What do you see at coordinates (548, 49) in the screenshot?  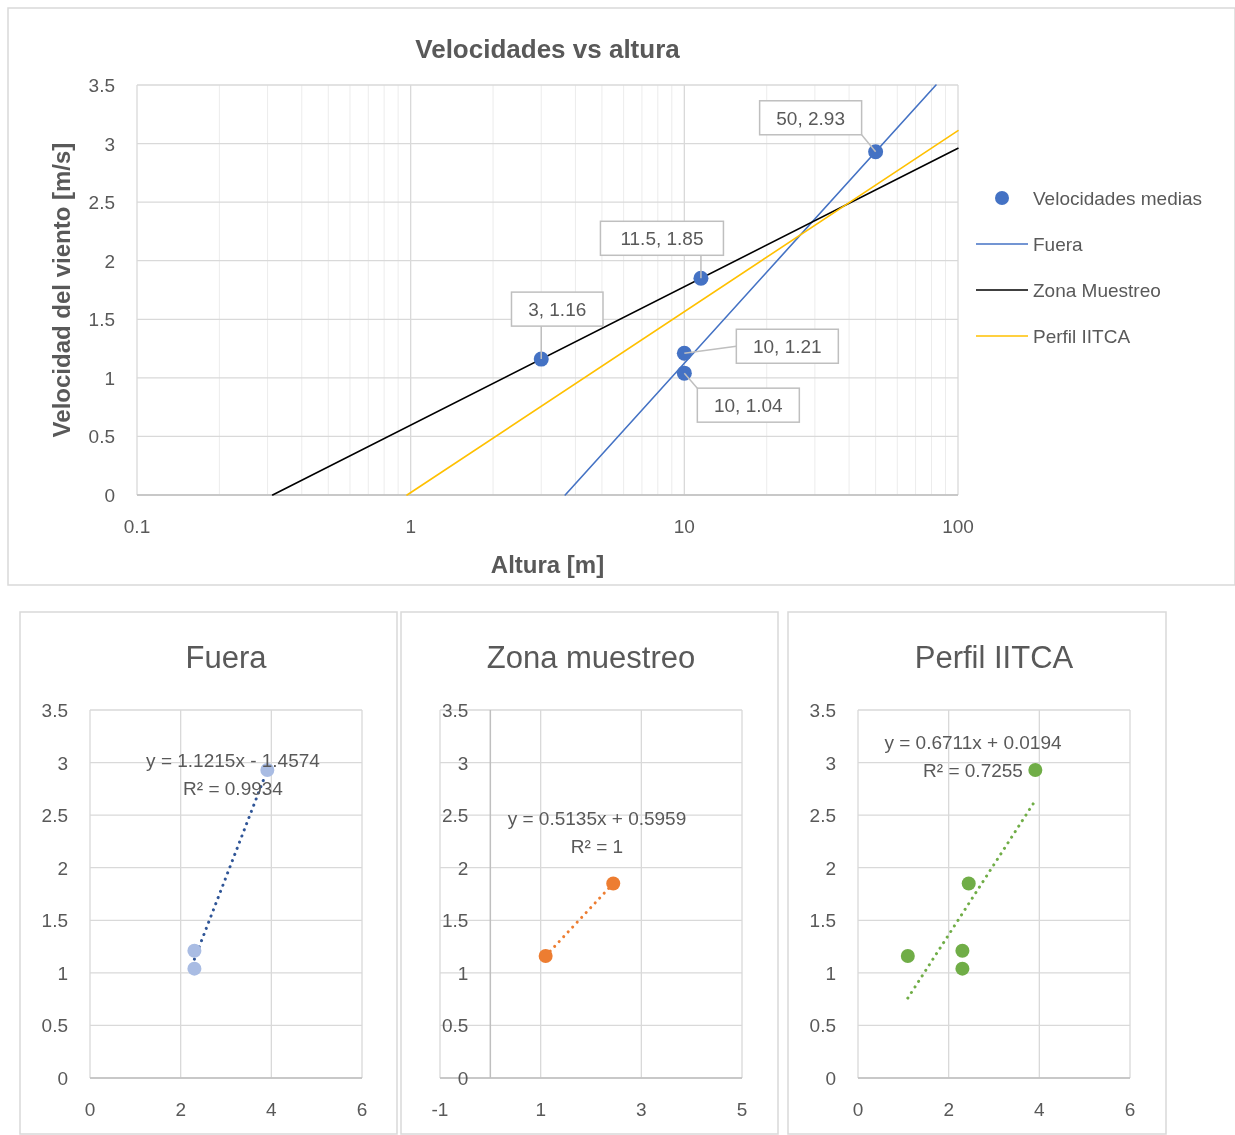 I see `chart-title: Velocidades vs altura` at bounding box center [548, 49].